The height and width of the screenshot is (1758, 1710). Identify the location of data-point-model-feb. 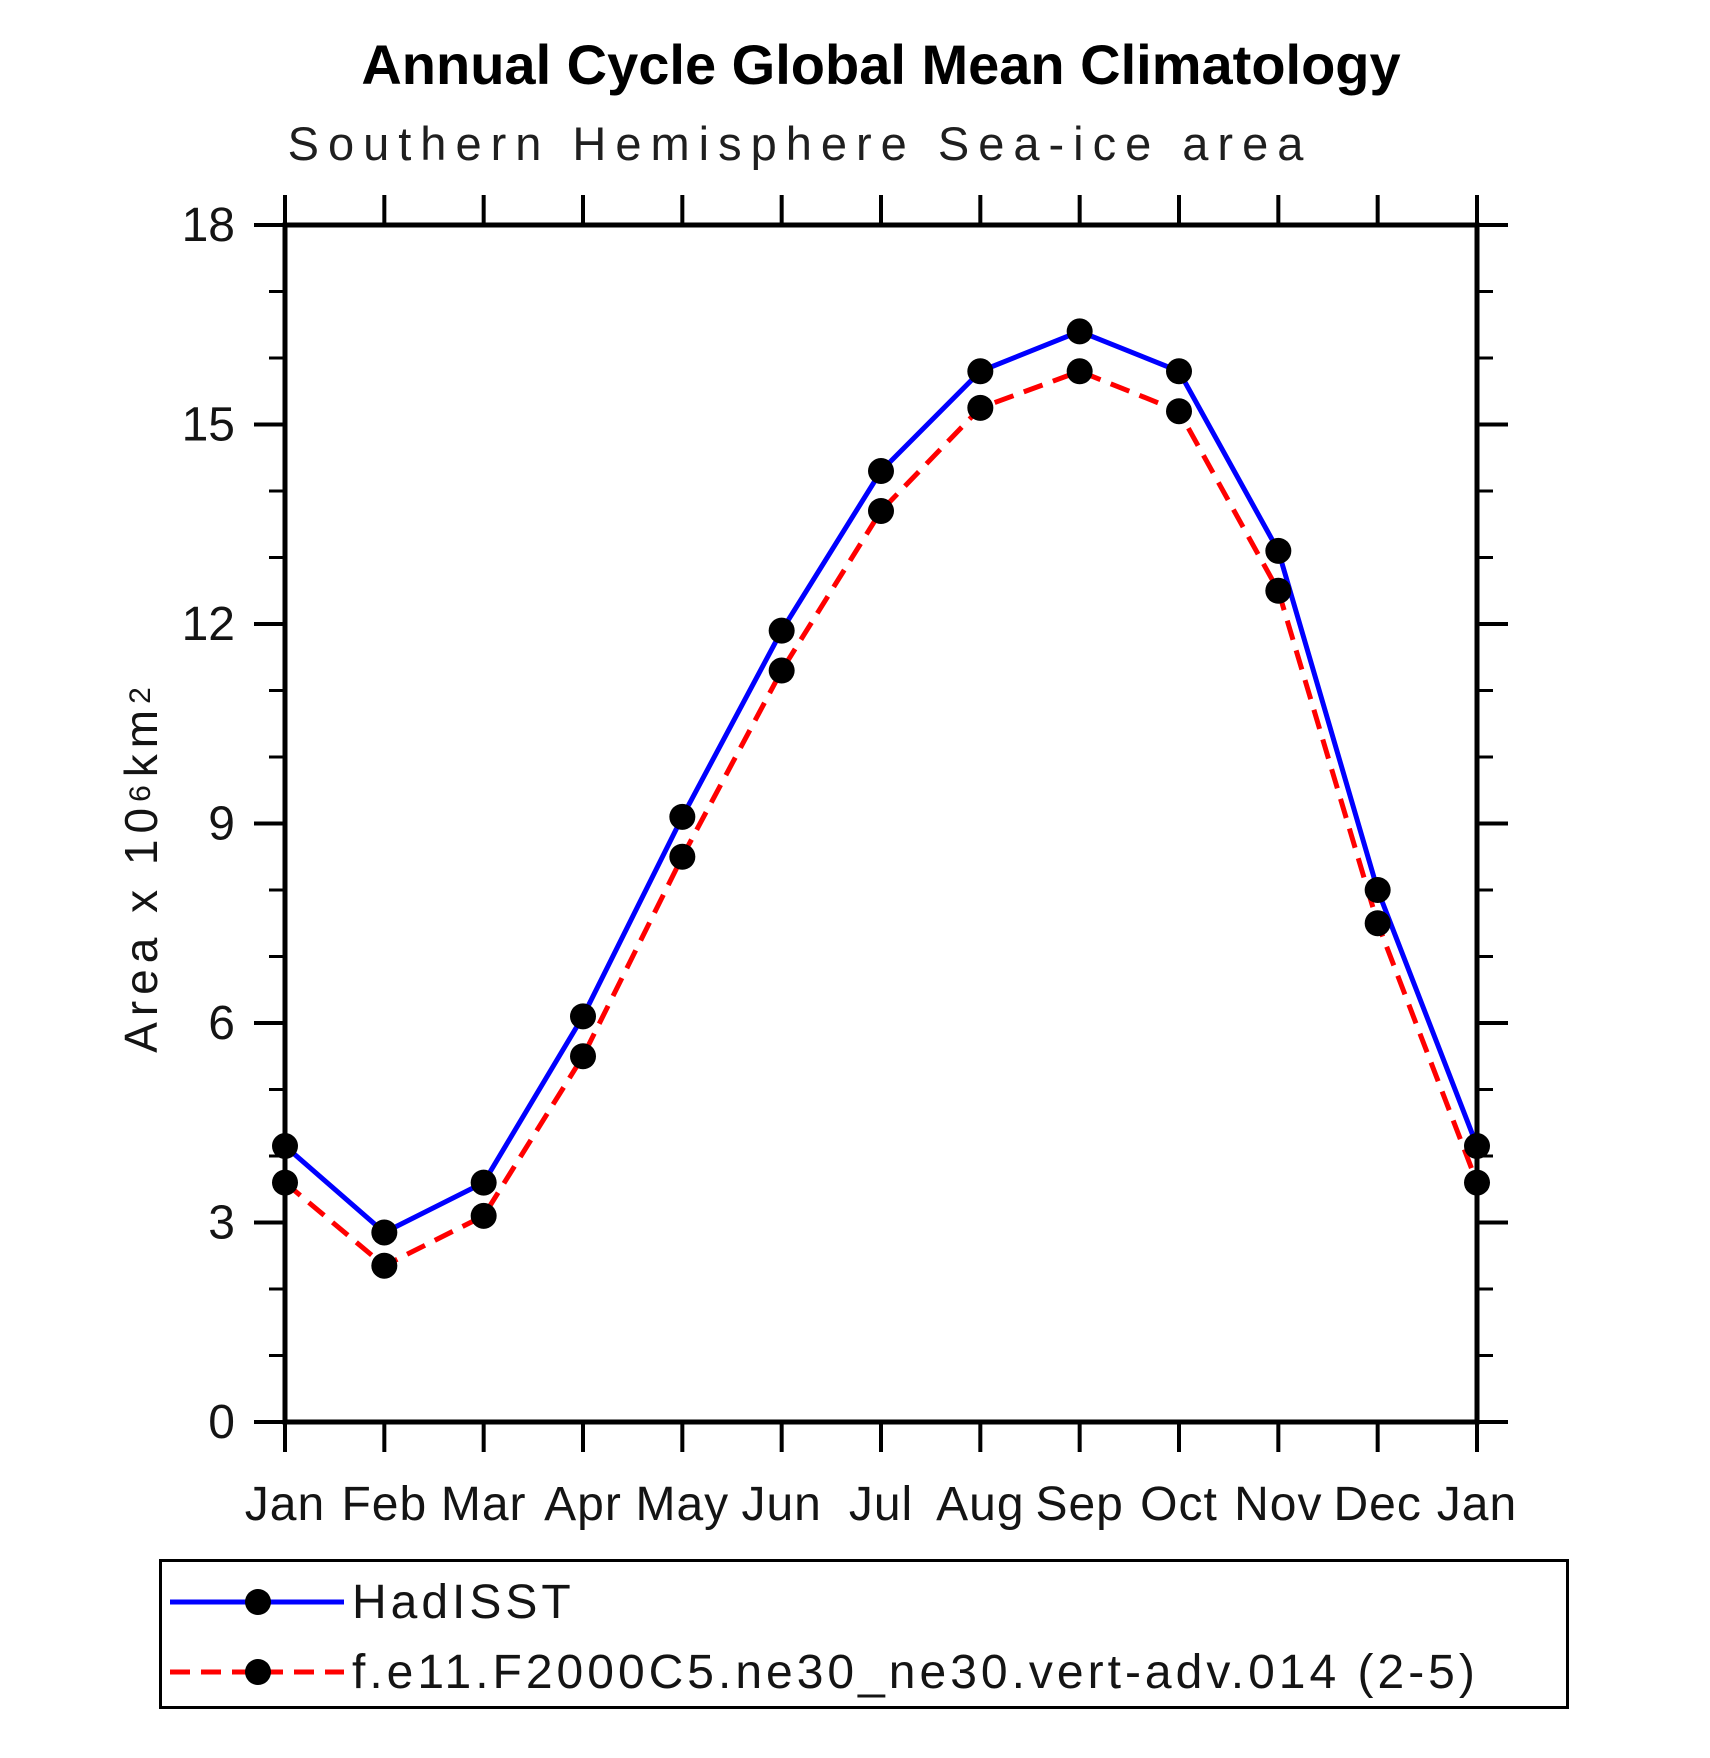
(384, 1265).